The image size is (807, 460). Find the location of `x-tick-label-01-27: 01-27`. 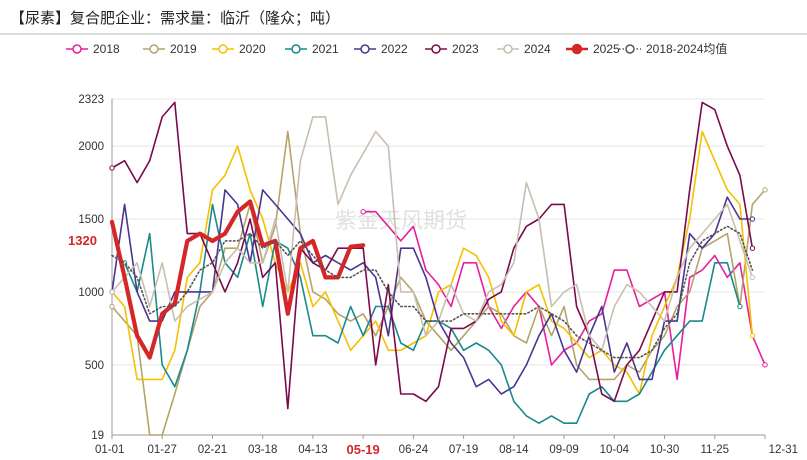

x-tick-label-01-27: 01-27 is located at coordinates (162, 450).